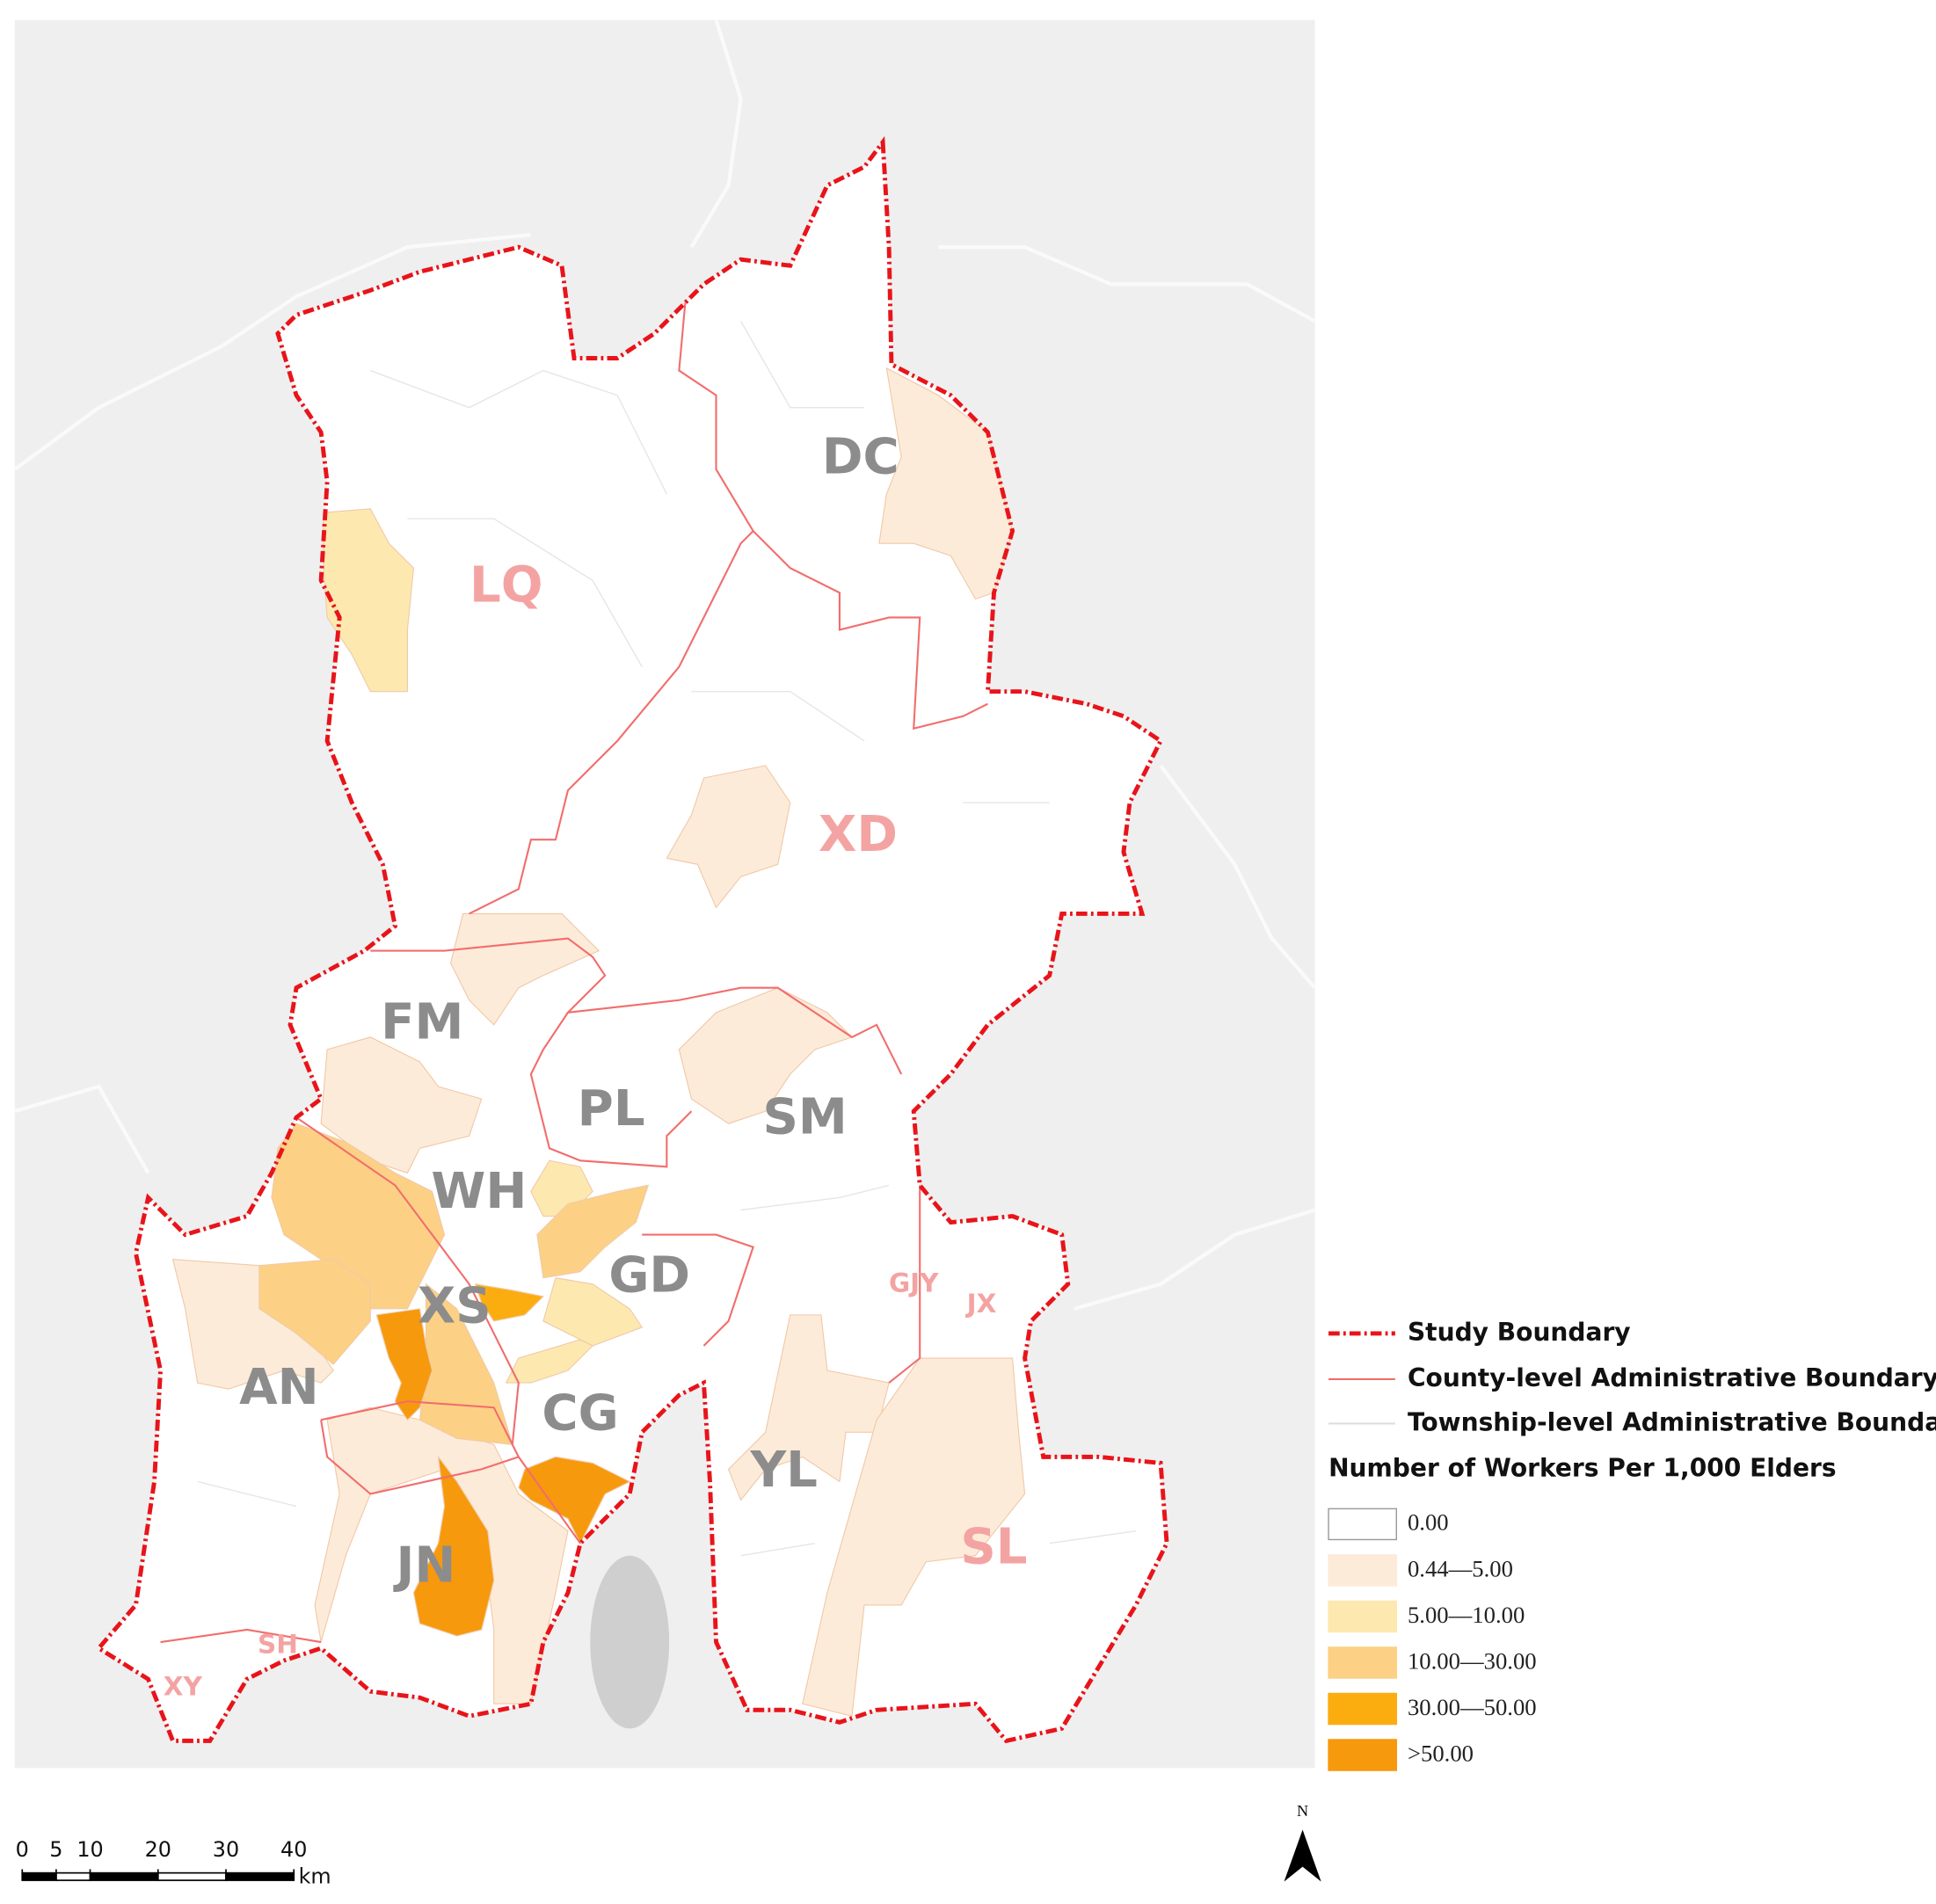 This screenshot has width=1936, height=1904. What do you see at coordinates (630, 1642) in the screenshot?
I see `lake` at bounding box center [630, 1642].